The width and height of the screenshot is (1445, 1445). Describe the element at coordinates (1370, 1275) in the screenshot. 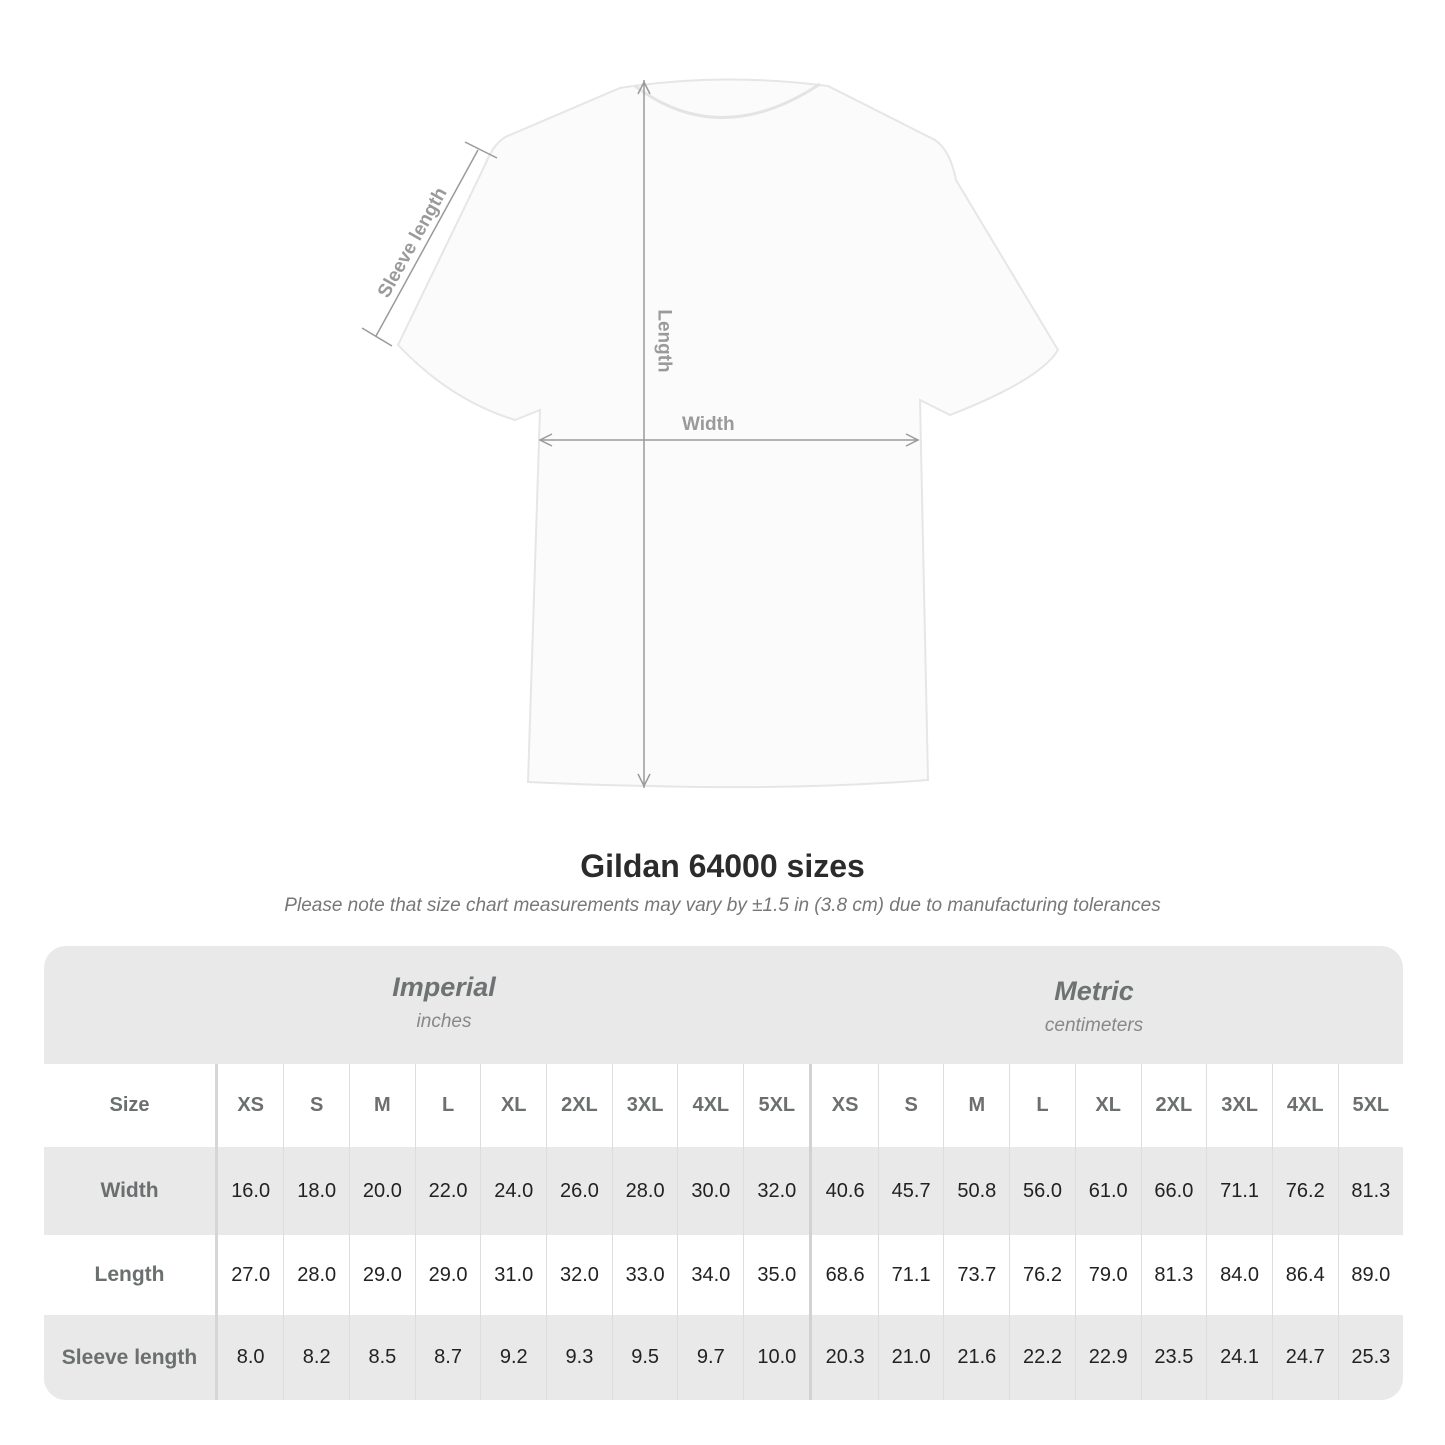

I see `metric-value-cell: 89.0` at that location.